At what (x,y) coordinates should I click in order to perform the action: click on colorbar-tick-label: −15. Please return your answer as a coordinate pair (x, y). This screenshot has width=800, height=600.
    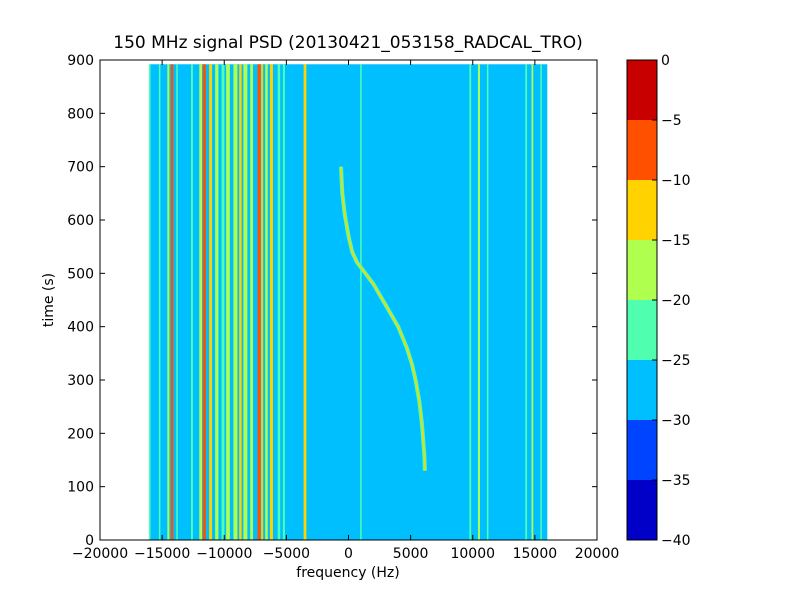
    Looking at the image, I should click on (676, 241).